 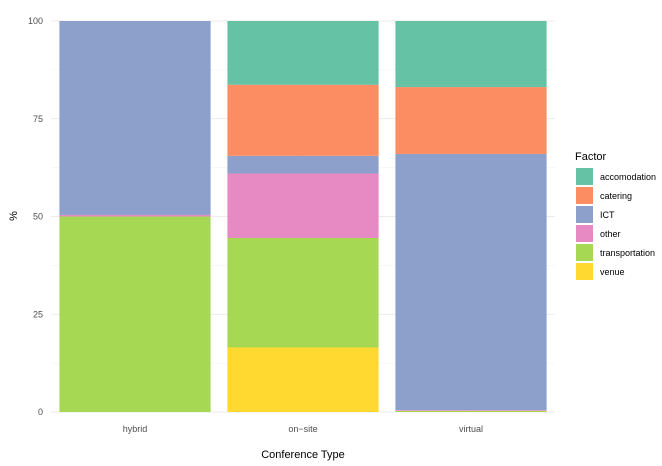 What do you see at coordinates (628, 177) in the screenshot?
I see `legend-label: accomodation` at bounding box center [628, 177].